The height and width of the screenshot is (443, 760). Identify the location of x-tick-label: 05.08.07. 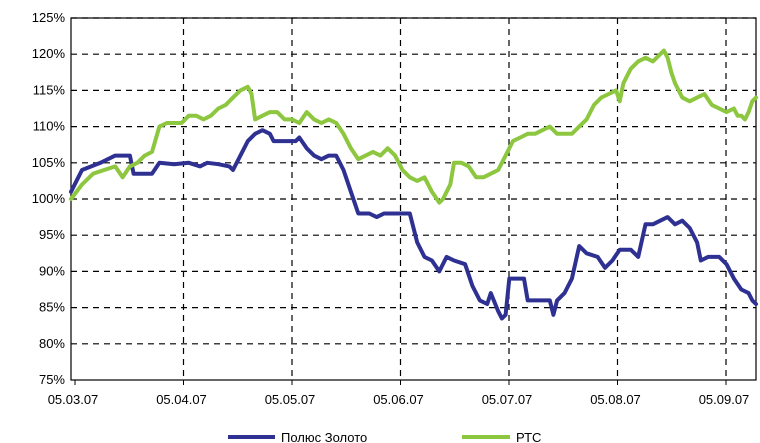
(615, 399).